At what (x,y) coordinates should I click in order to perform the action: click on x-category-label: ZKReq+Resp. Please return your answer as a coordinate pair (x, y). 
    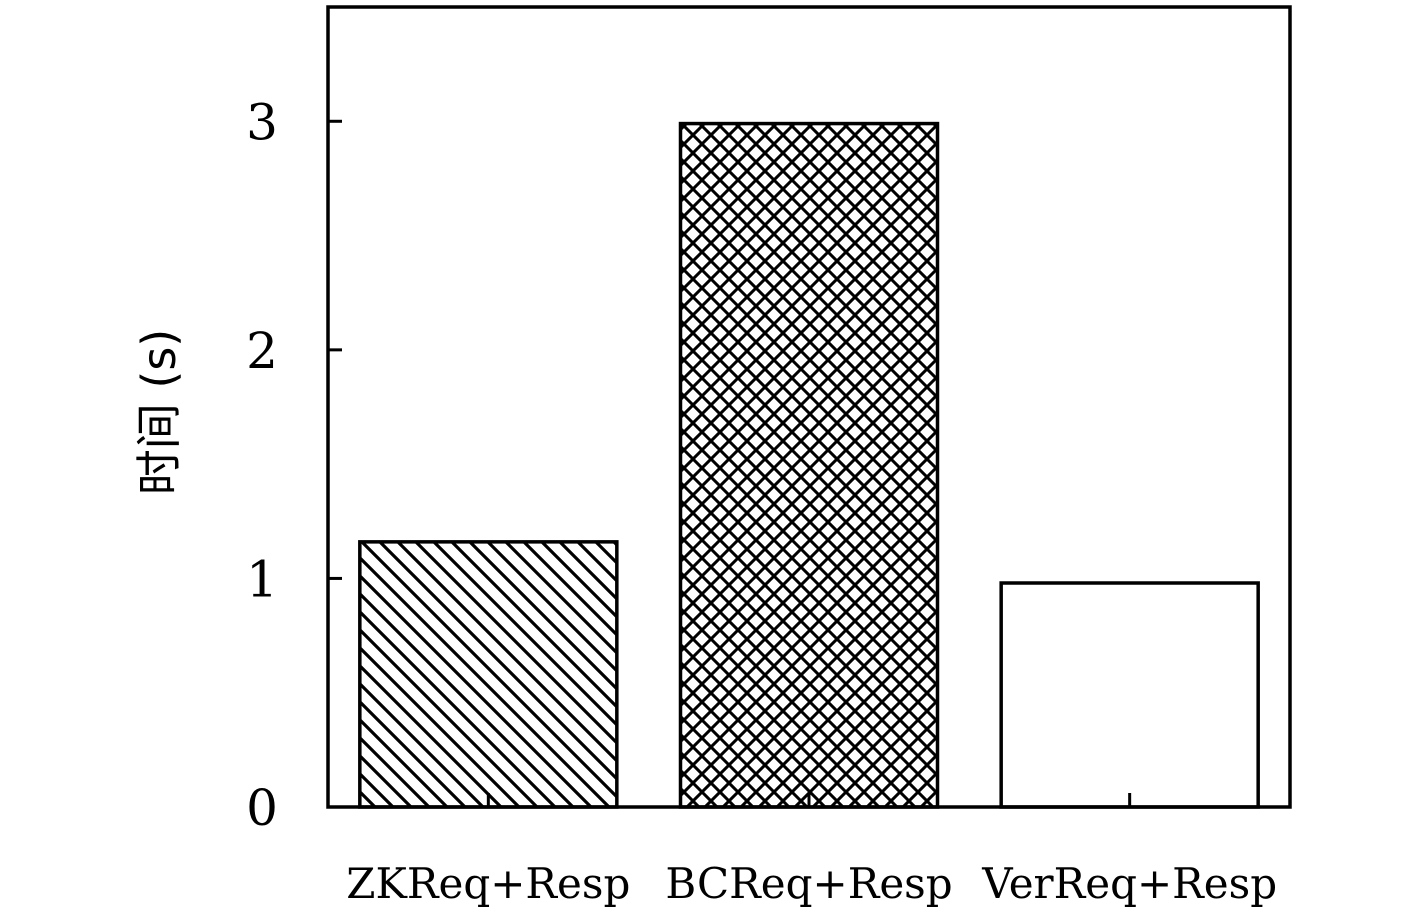
    Looking at the image, I should click on (488, 883).